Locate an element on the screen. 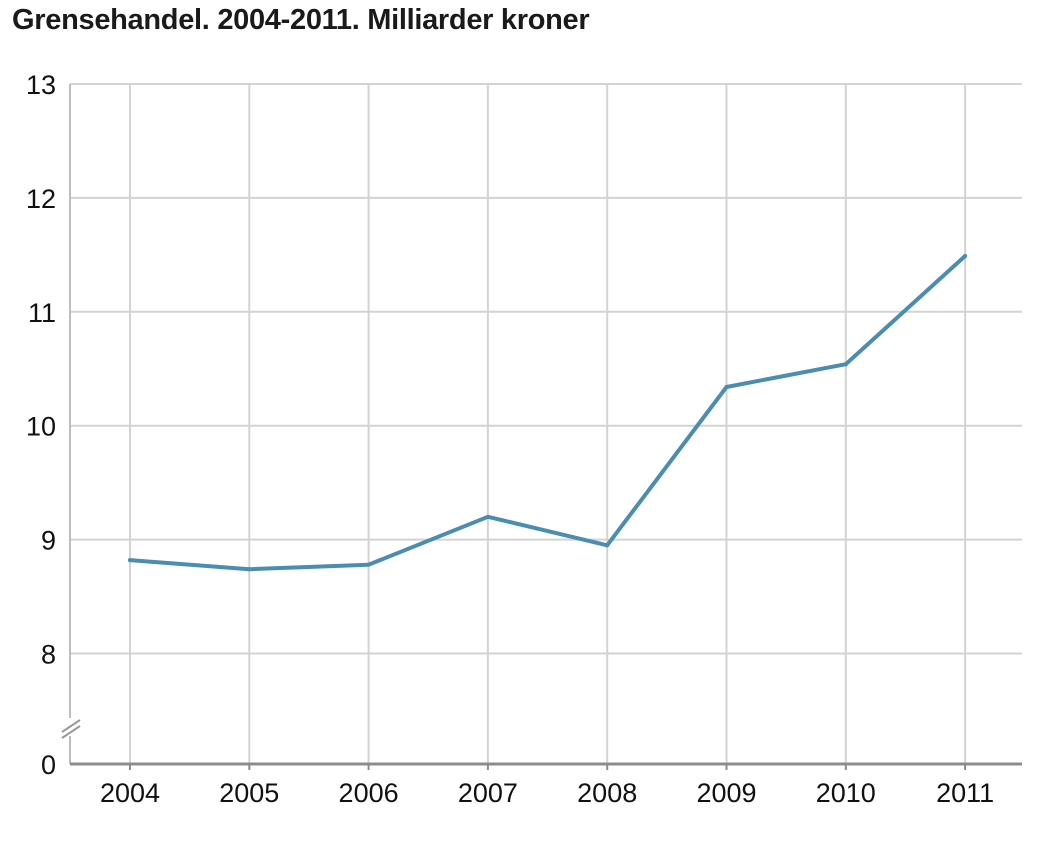 The height and width of the screenshot is (847, 1058). x-tick-label: 2011 is located at coordinates (965, 793).